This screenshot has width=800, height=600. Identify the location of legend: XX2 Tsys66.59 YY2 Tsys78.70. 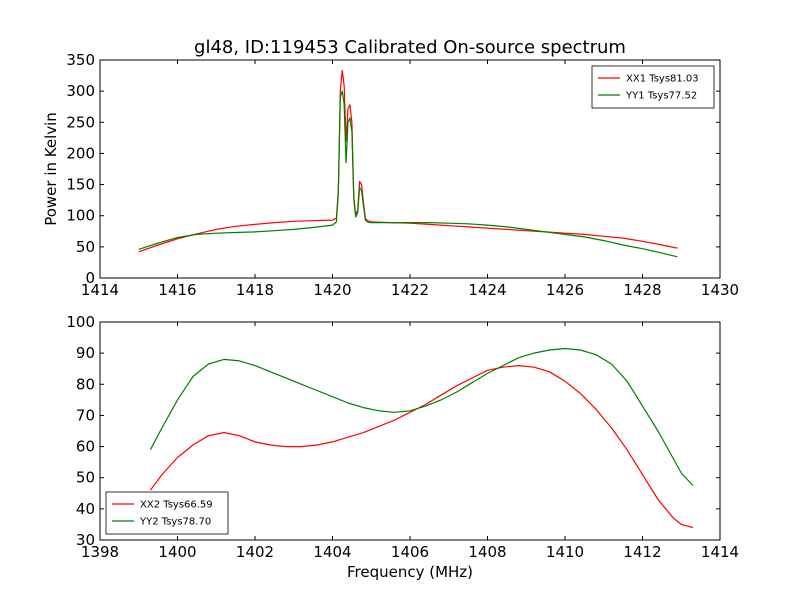
(167, 513).